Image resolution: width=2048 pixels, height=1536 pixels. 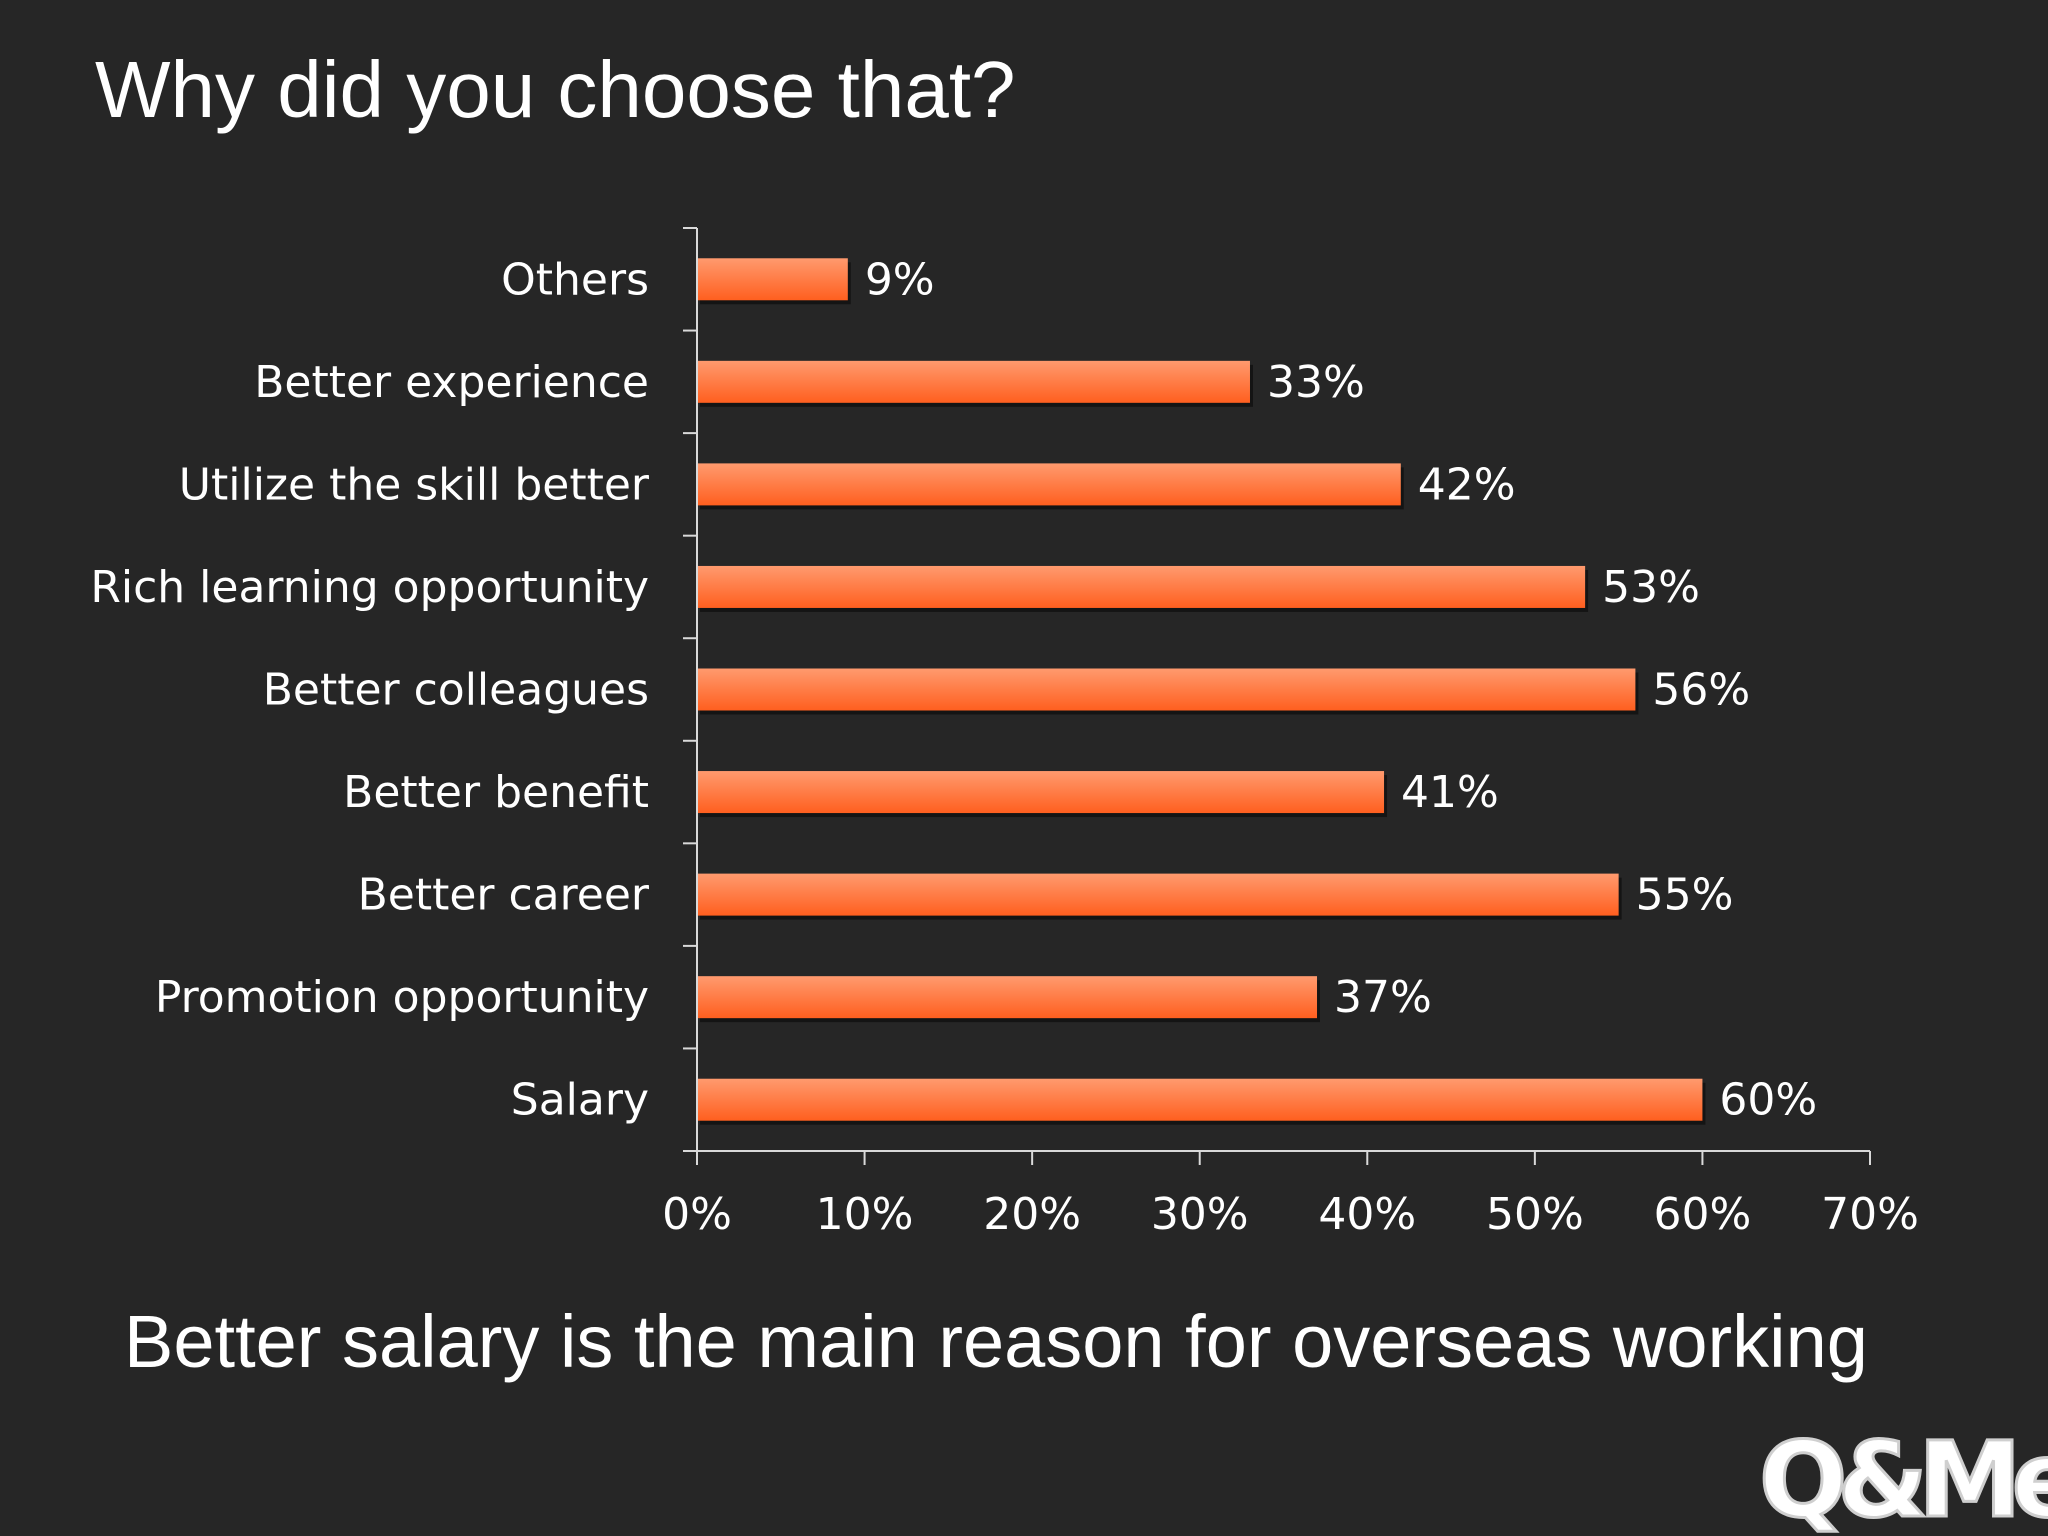 What do you see at coordinates (414, 484) in the screenshot?
I see `category-label: Utilize the skill better` at bounding box center [414, 484].